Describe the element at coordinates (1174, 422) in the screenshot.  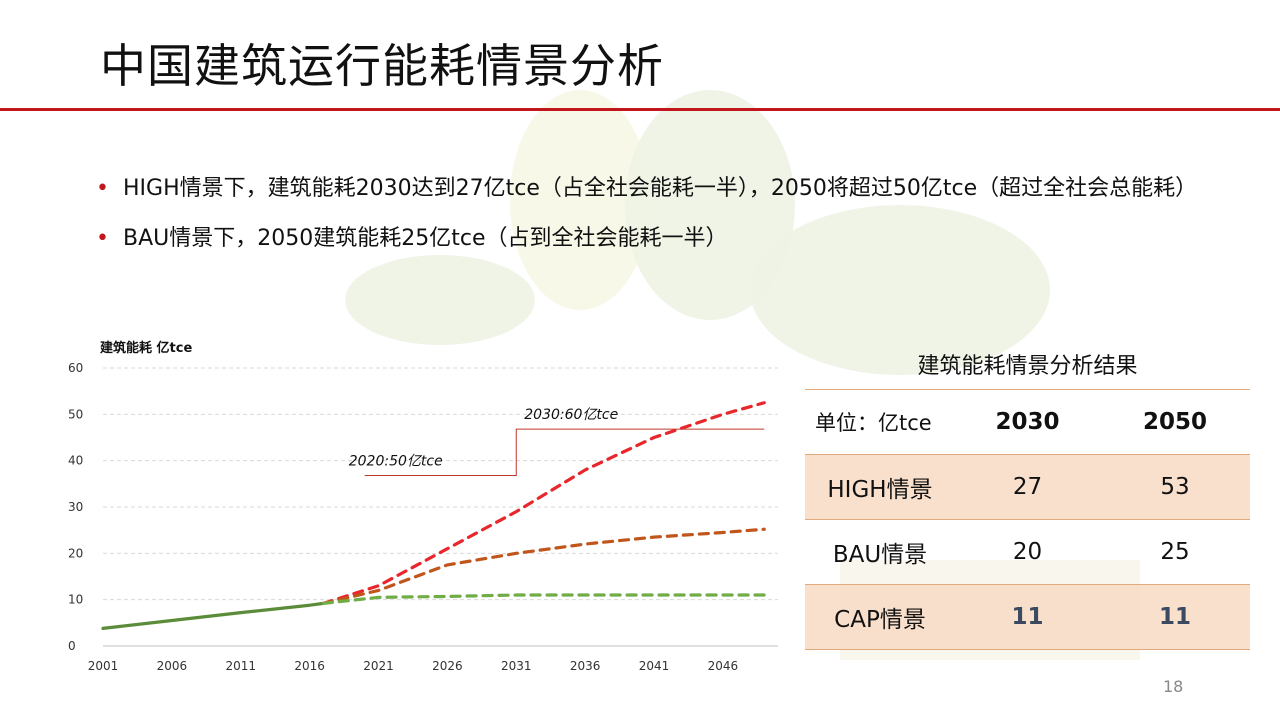
I see `header-2050: 2050` at that location.